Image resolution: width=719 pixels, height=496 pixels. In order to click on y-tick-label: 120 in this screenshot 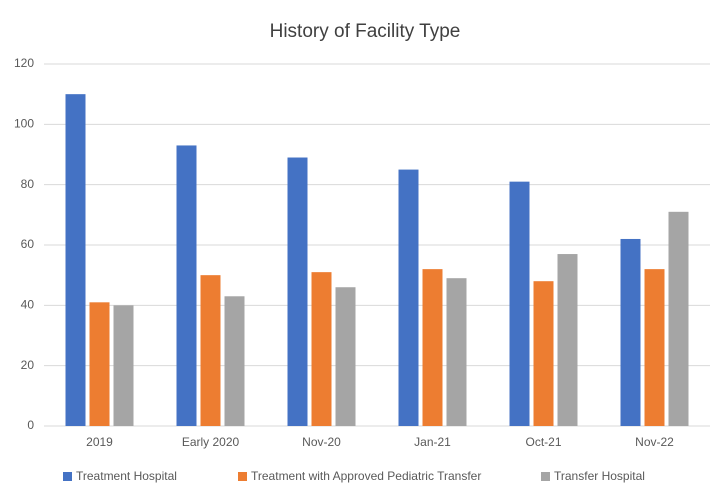, I will do `click(24, 63)`.